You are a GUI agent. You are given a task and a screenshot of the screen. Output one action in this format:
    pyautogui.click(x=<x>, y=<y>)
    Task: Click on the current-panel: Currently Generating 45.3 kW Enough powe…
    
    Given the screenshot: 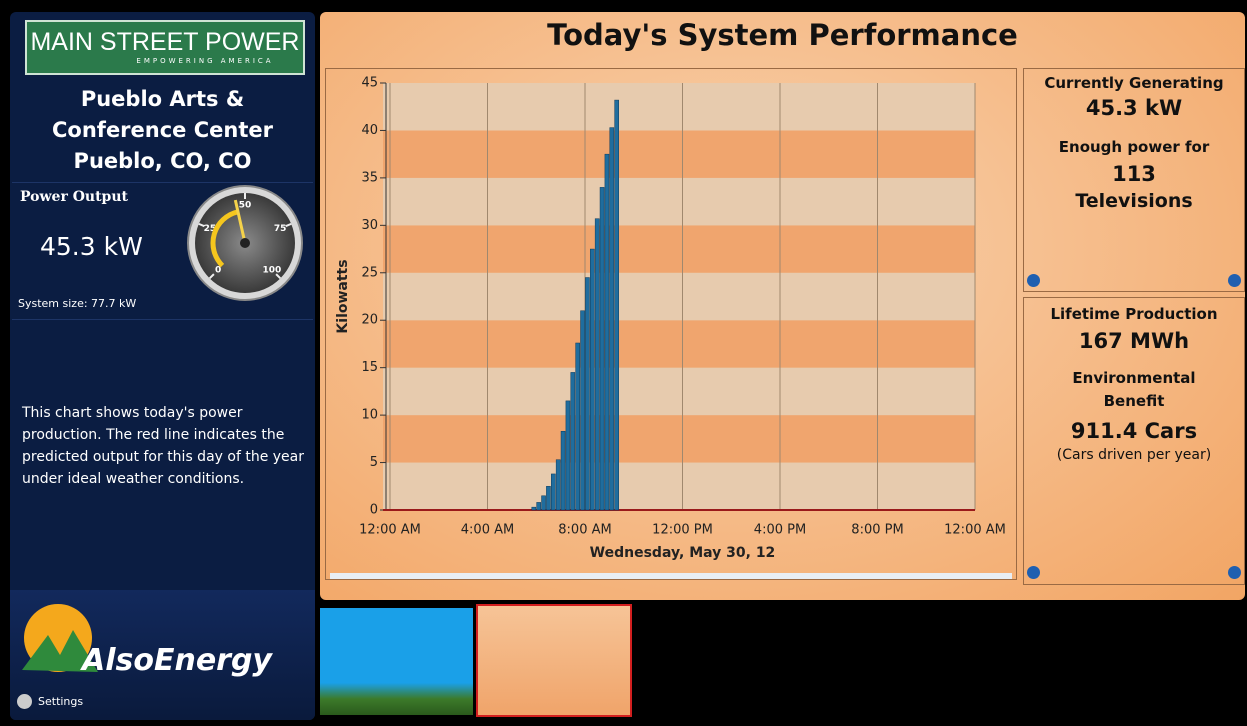 What is the action you would take?
    pyautogui.click(x=1134, y=180)
    